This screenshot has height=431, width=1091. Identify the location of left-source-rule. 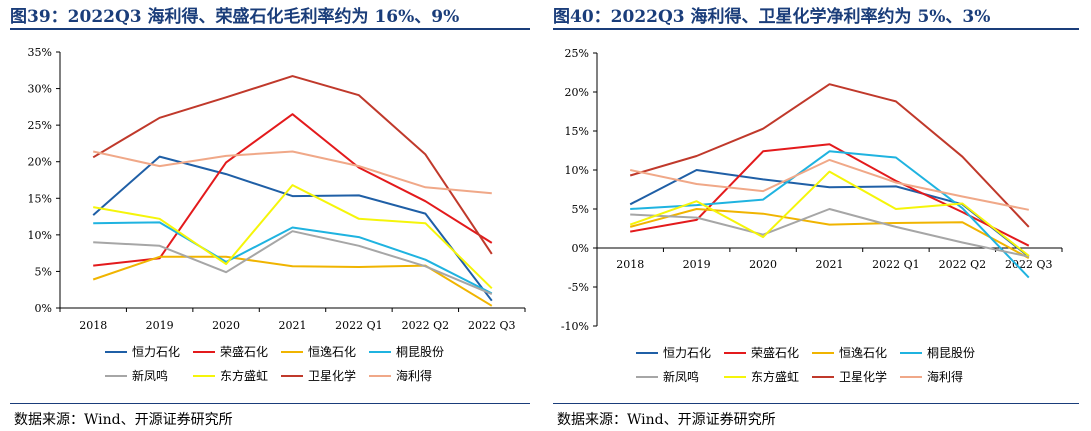
(270, 403).